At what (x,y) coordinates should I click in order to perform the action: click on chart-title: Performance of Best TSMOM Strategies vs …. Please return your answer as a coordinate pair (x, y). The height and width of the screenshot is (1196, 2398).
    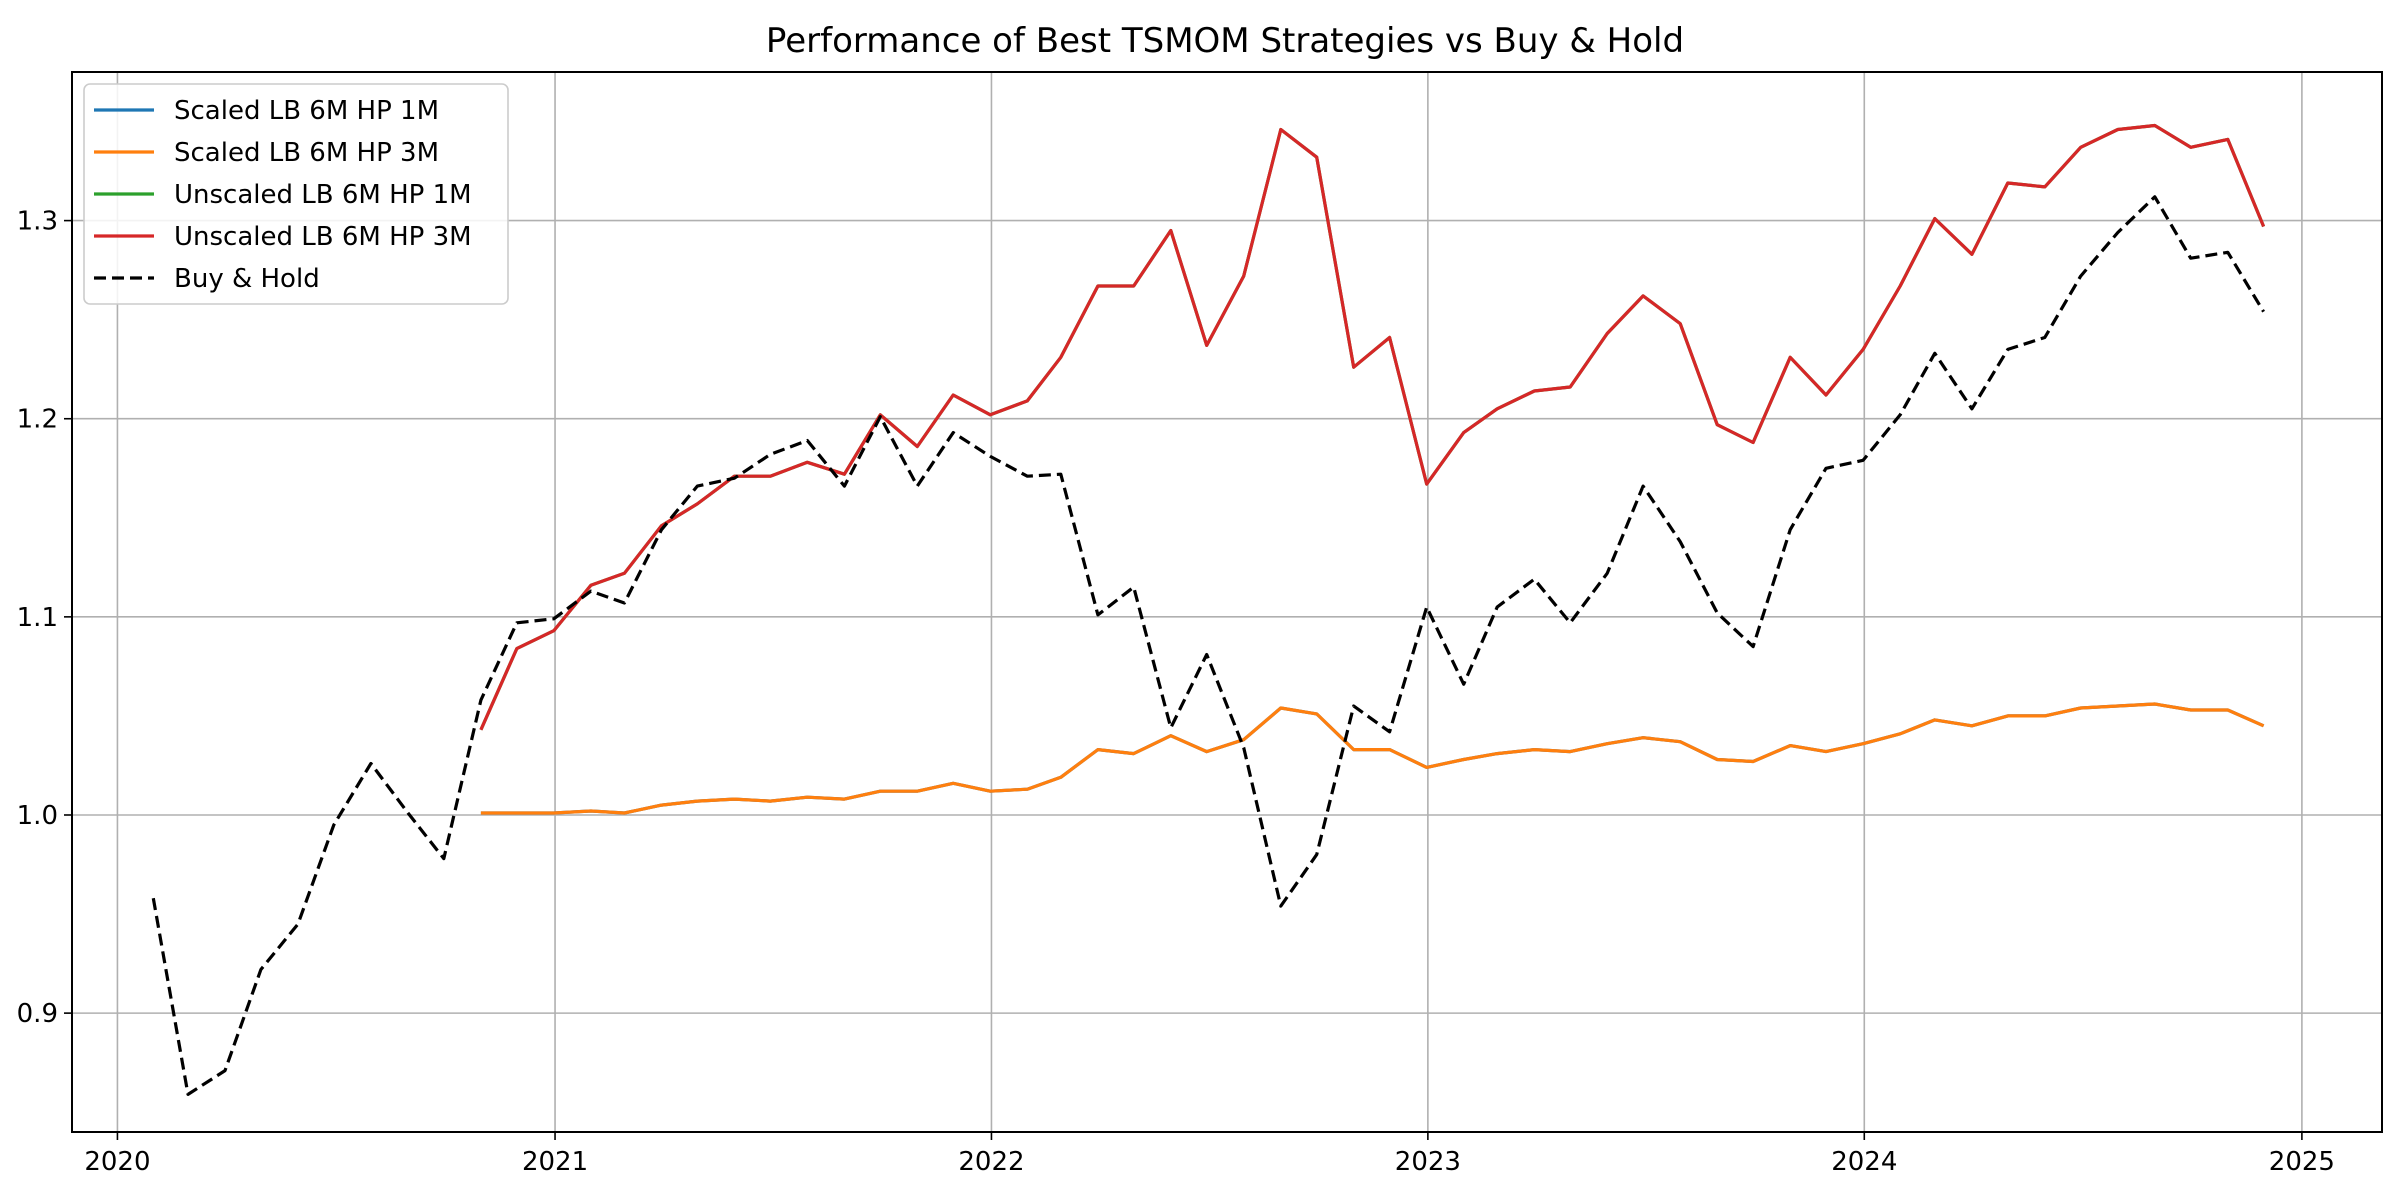
    Looking at the image, I should click on (1225, 41).